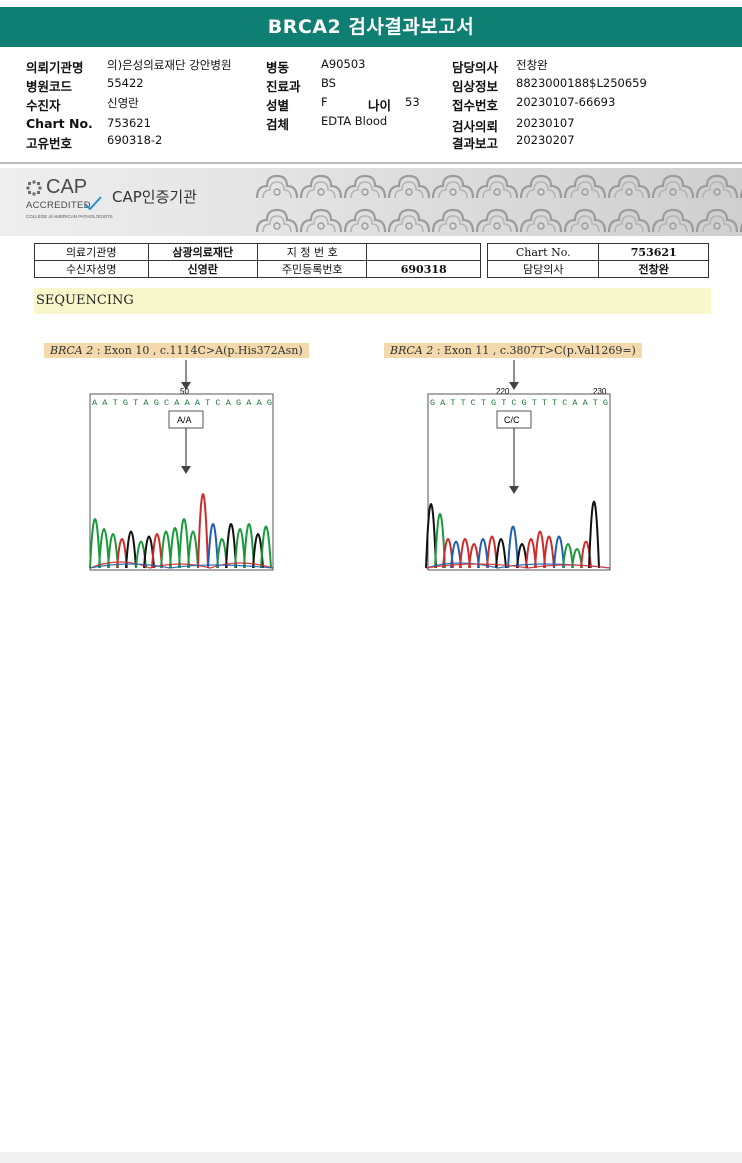  Describe the element at coordinates (49, 86) in the screenshot. I see `info-label: 병원코드` at that location.